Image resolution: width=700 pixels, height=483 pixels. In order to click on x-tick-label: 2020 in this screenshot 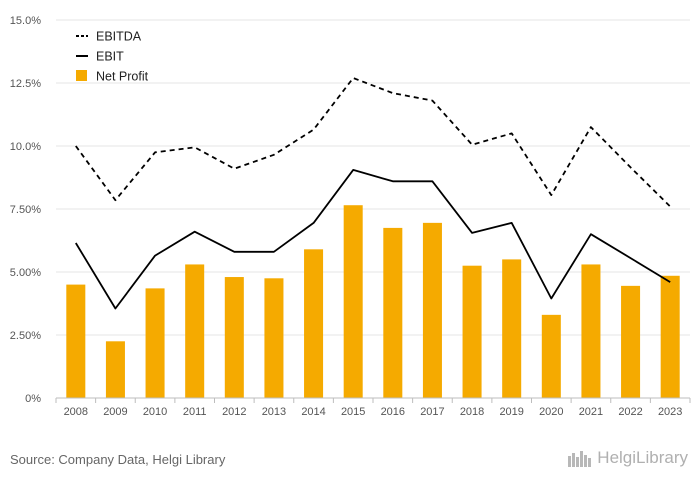, I will do `click(551, 412)`.